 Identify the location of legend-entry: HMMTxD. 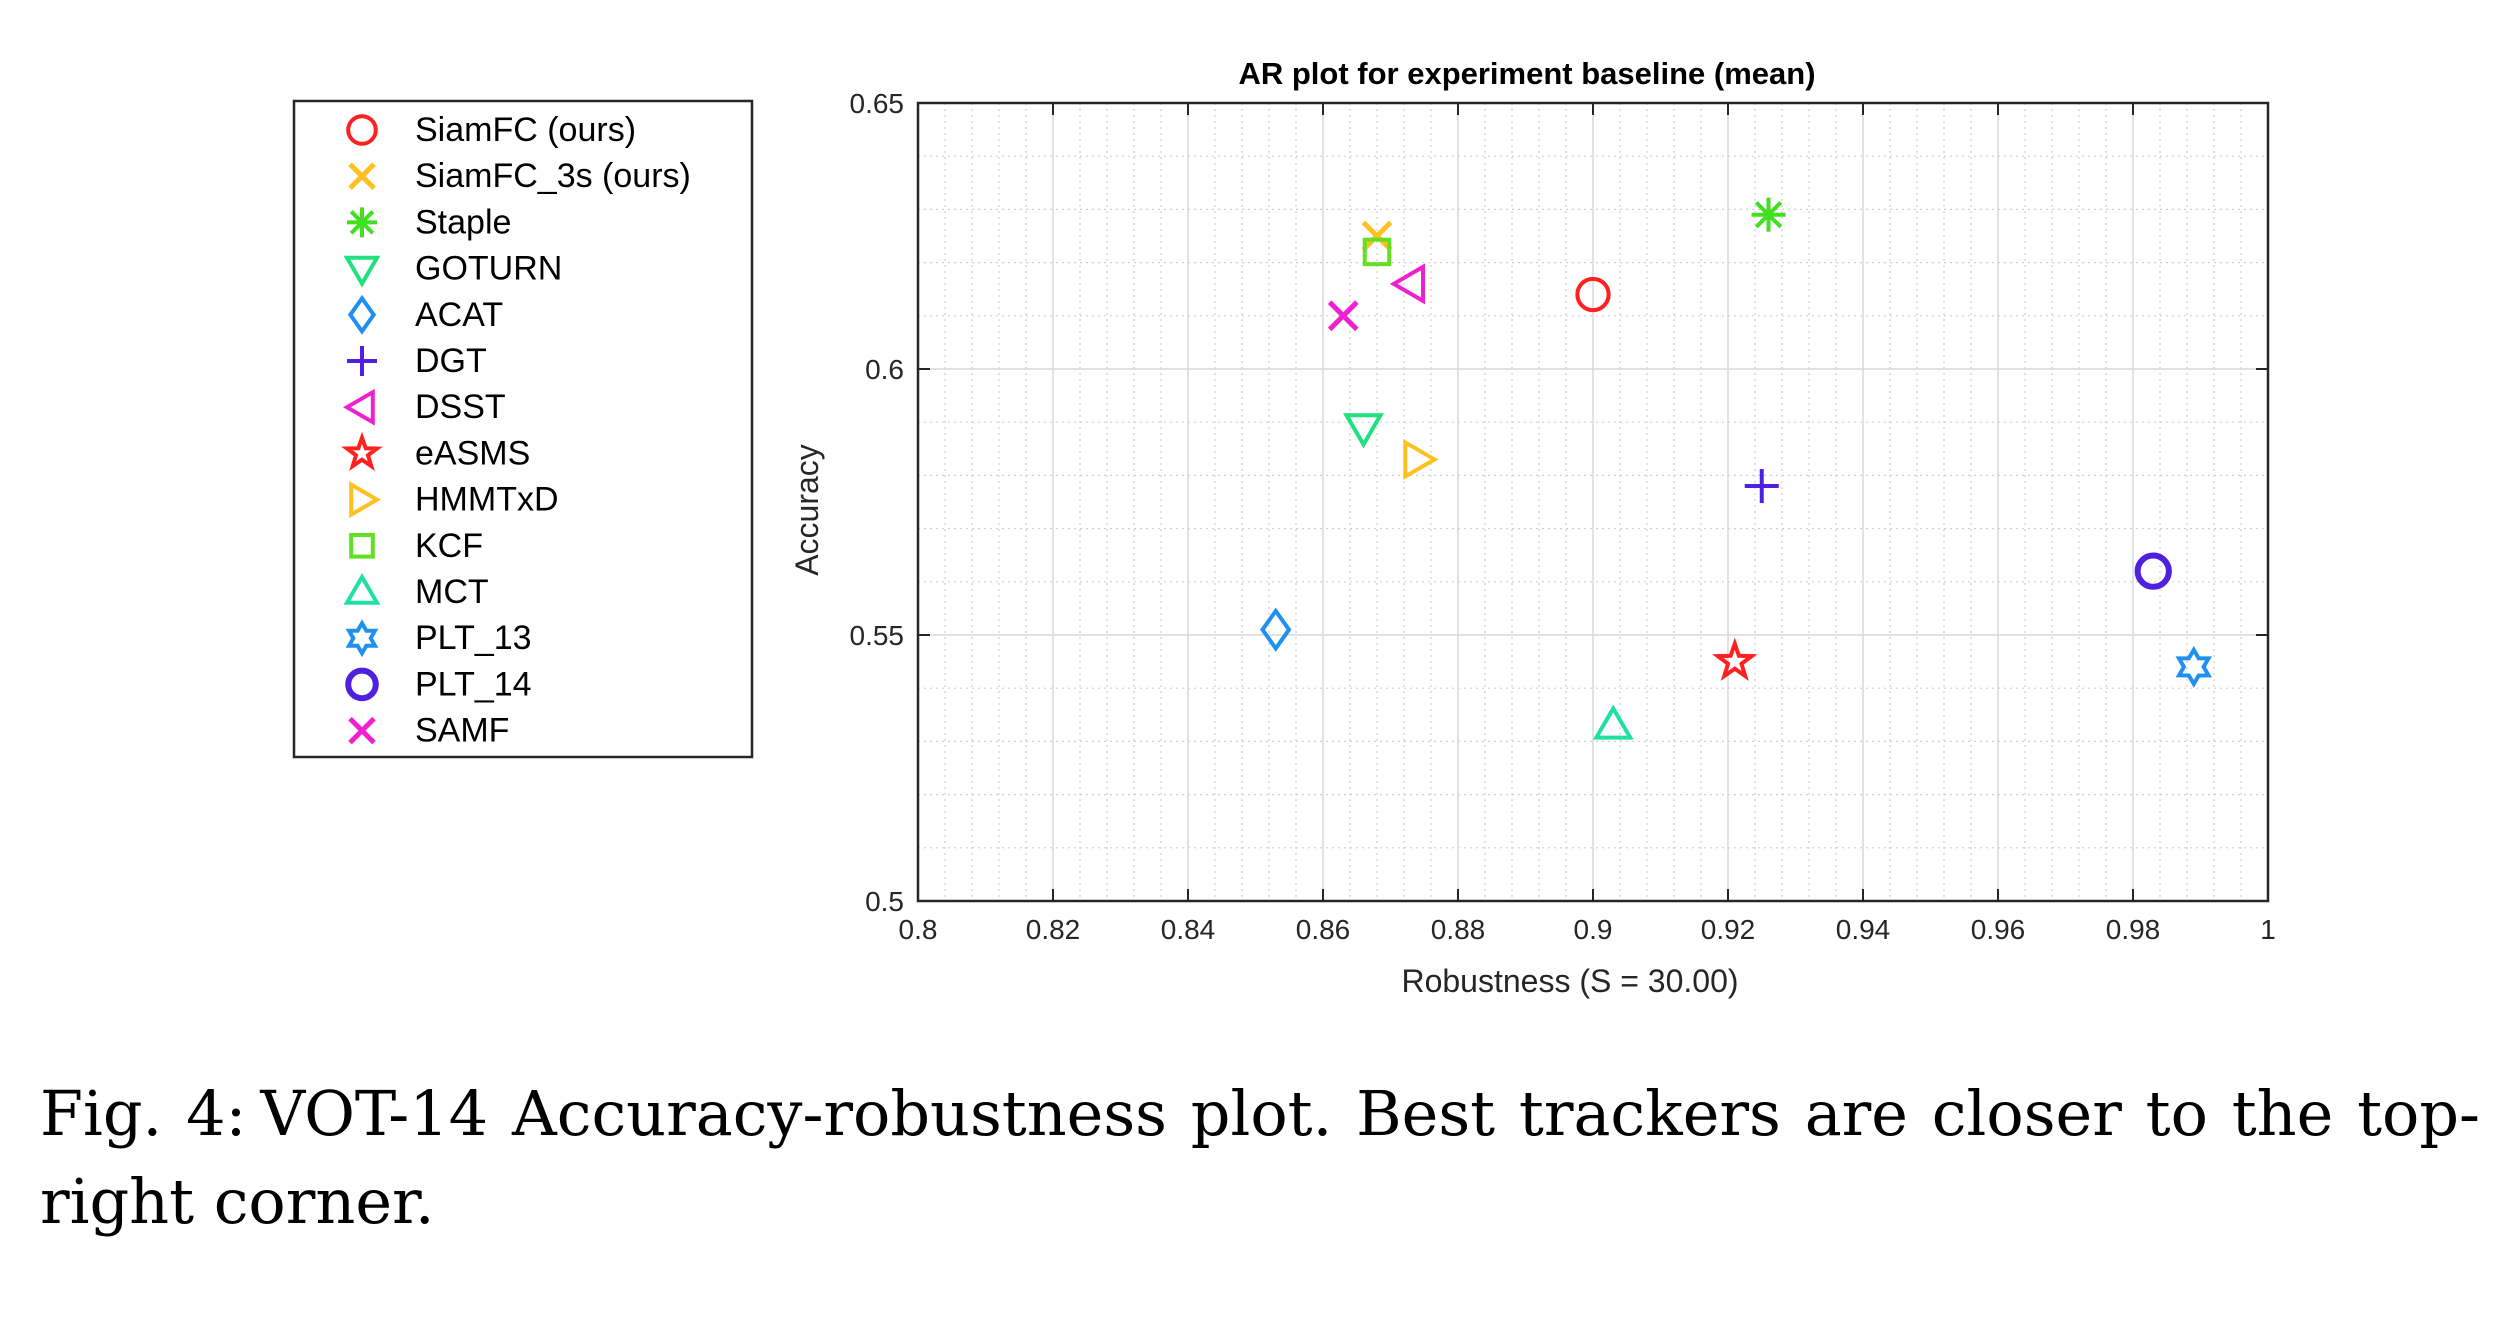
(454, 500).